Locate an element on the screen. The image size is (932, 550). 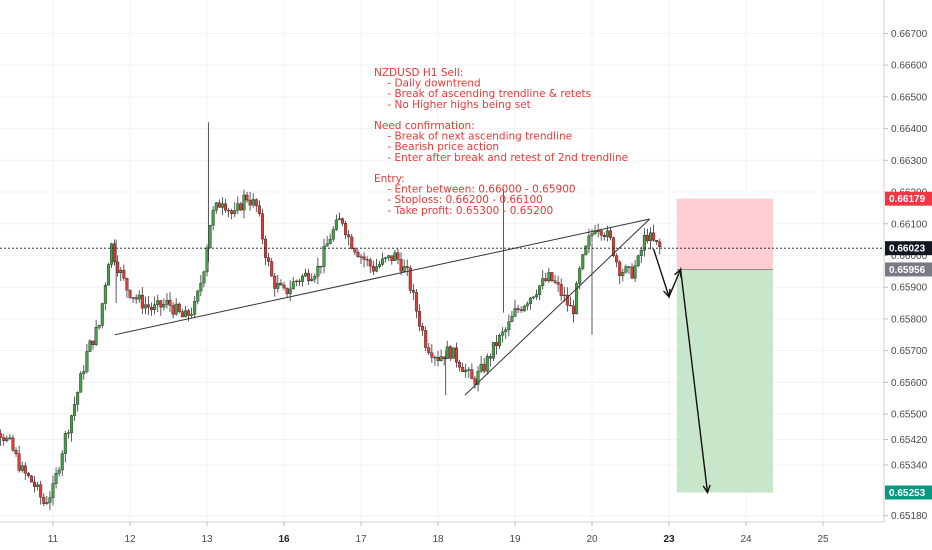
takeprofit-zone is located at coordinates (724, 381).